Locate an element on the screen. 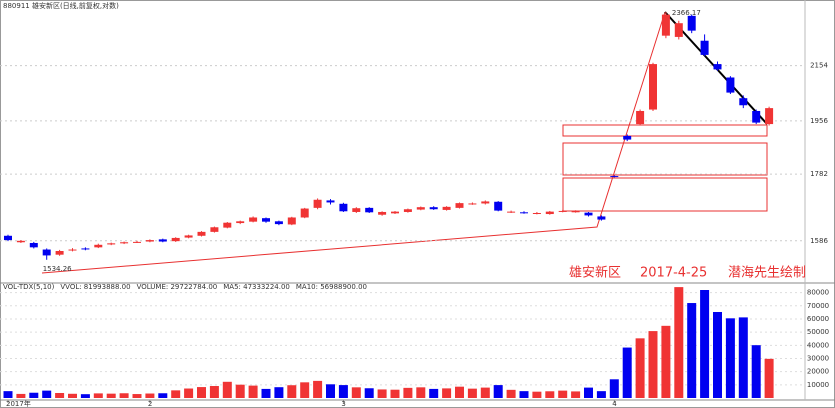 The image size is (835, 408). legend-item: VOLUME: 29722784.00 is located at coordinates (177, 287).